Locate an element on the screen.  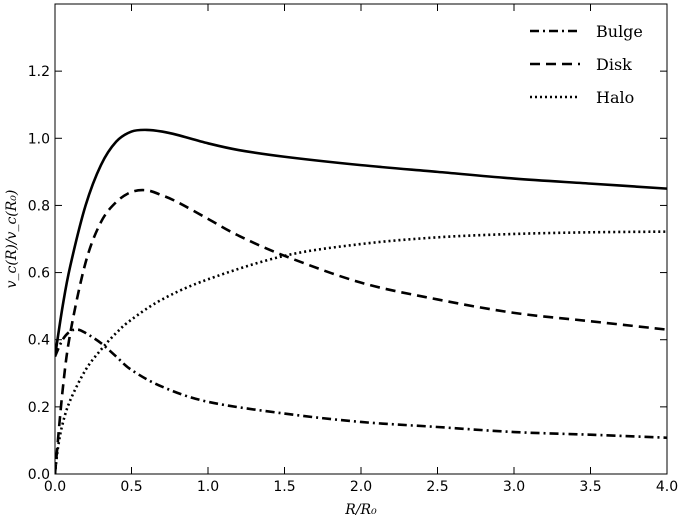
y-tick-label: 0.8 is located at coordinates (39, 206).